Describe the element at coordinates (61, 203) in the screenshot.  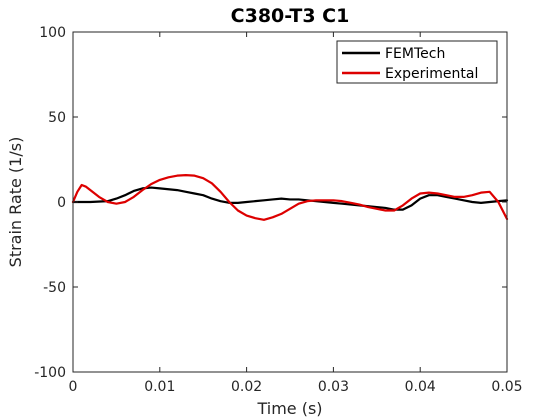
I see `y-tick-label: 0` at that location.